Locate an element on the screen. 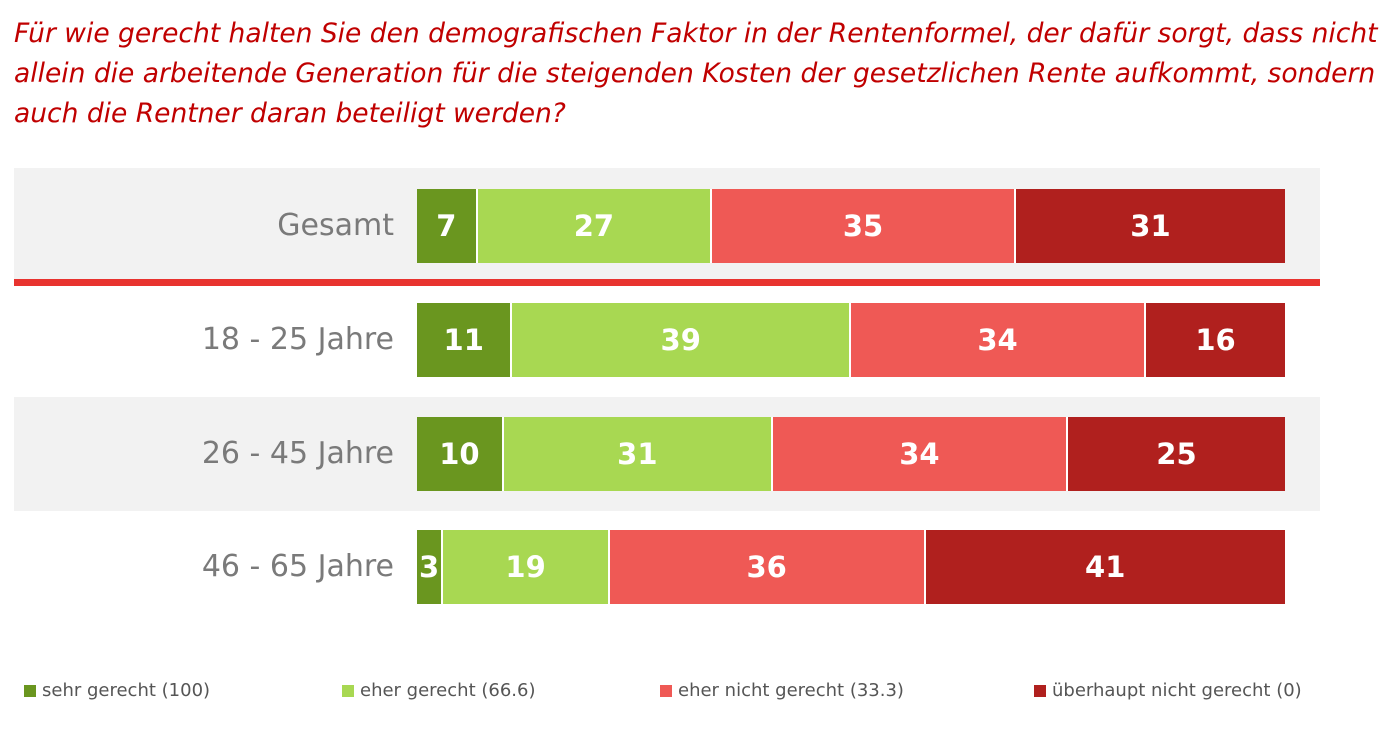 The width and height of the screenshot is (1397, 729). data-label: 11 is located at coordinates (463, 340).